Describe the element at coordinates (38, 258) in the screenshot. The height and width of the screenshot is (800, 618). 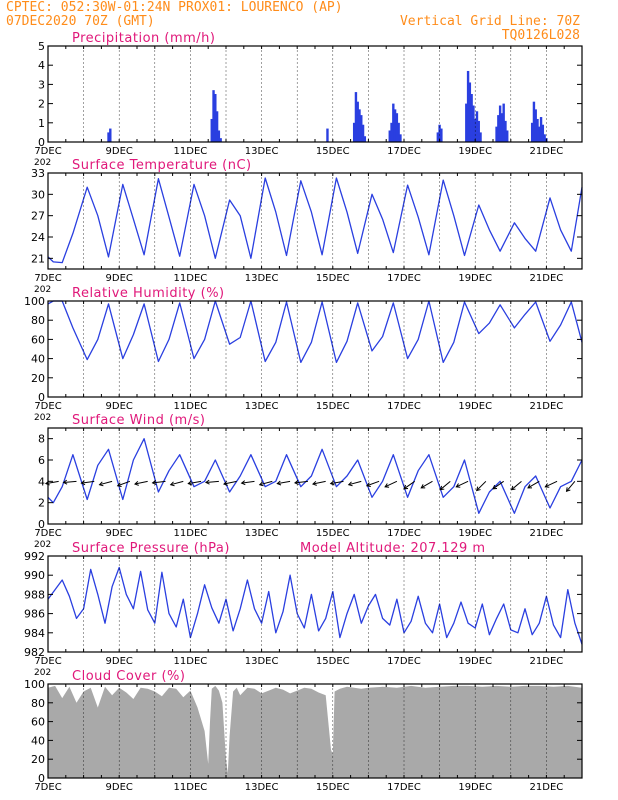
I see `temp-ytick-label: 21` at that location.